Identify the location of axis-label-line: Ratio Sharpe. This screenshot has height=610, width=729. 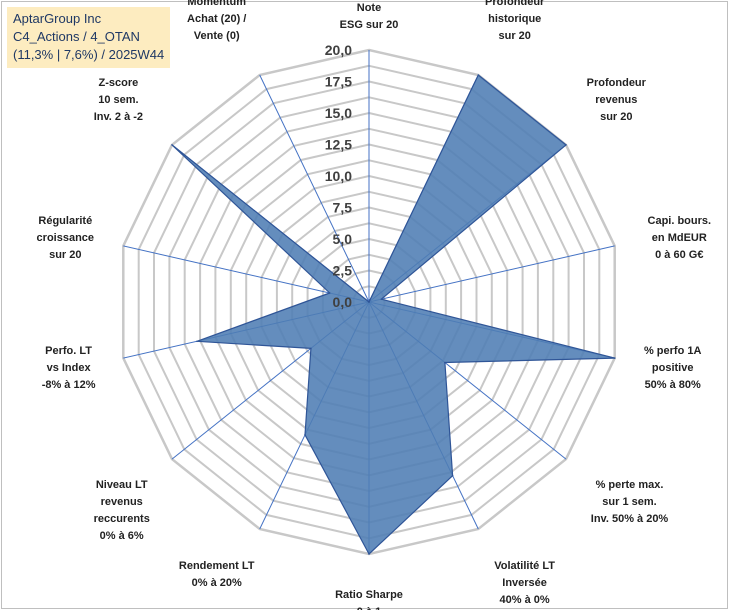
(369, 595).